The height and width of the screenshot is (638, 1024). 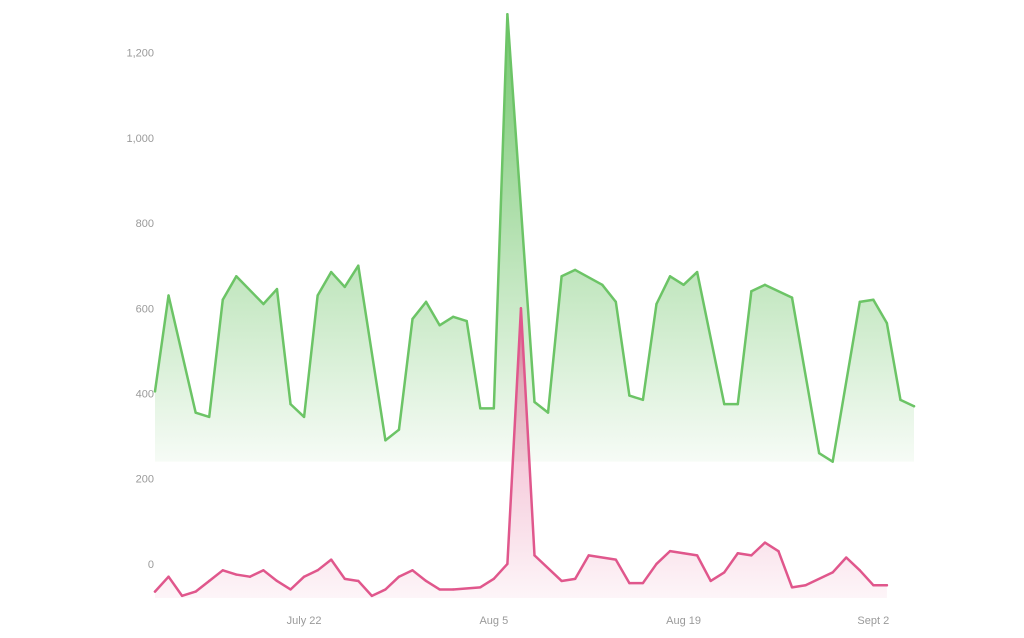 I want to click on x-tick-label: July 22, so click(x=304, y=621).